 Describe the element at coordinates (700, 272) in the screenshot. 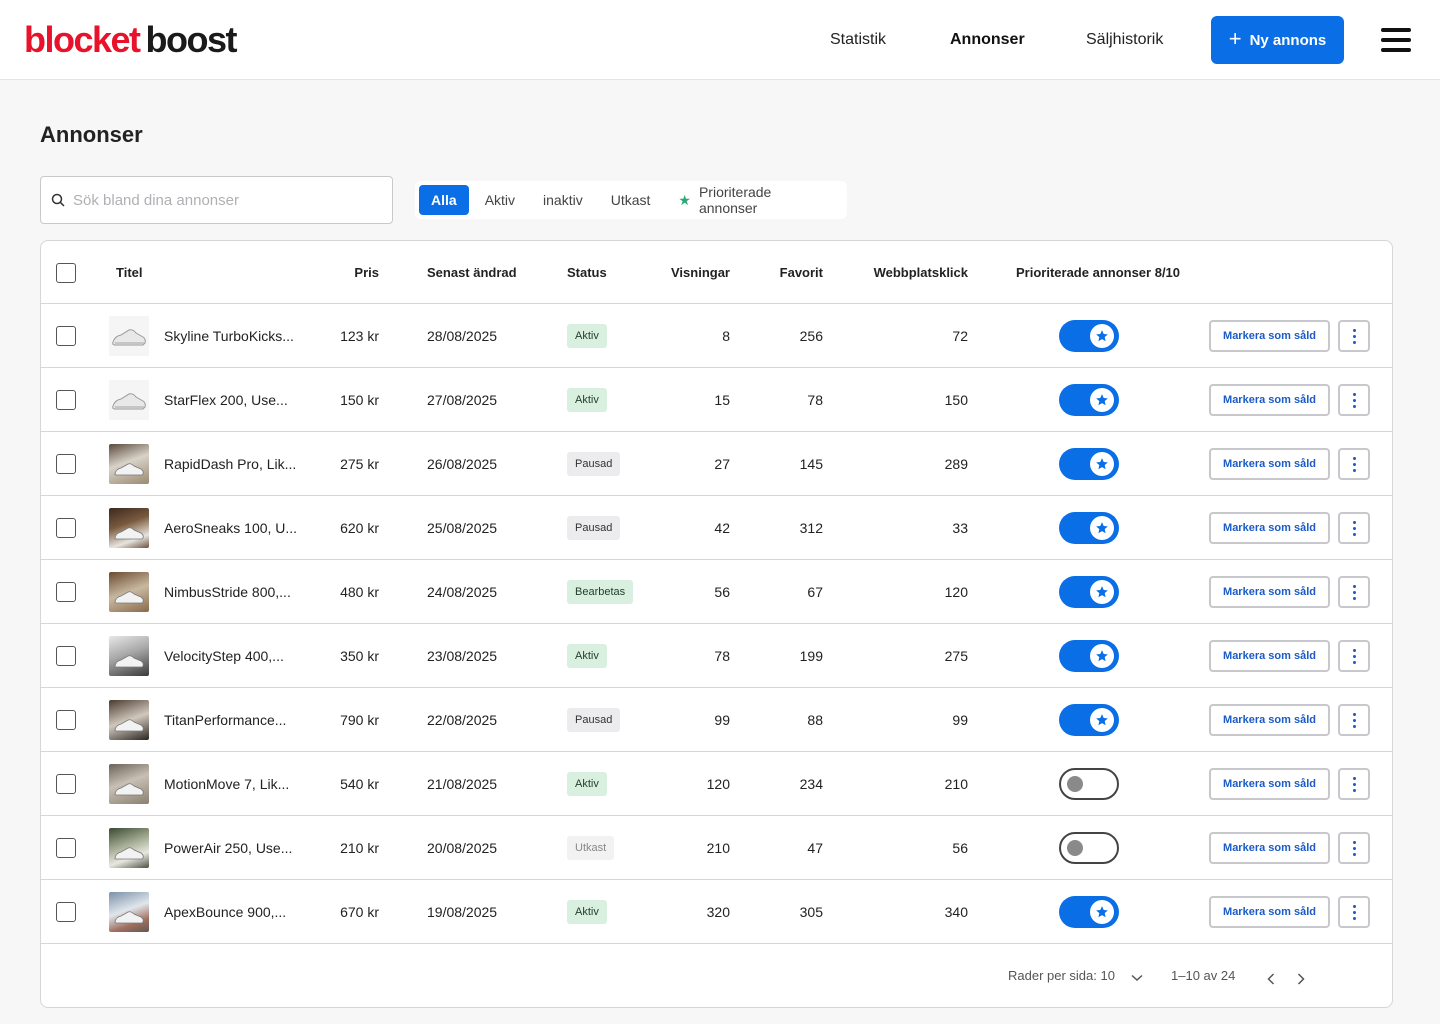

I see `column-header-views: Visningar` at that location.